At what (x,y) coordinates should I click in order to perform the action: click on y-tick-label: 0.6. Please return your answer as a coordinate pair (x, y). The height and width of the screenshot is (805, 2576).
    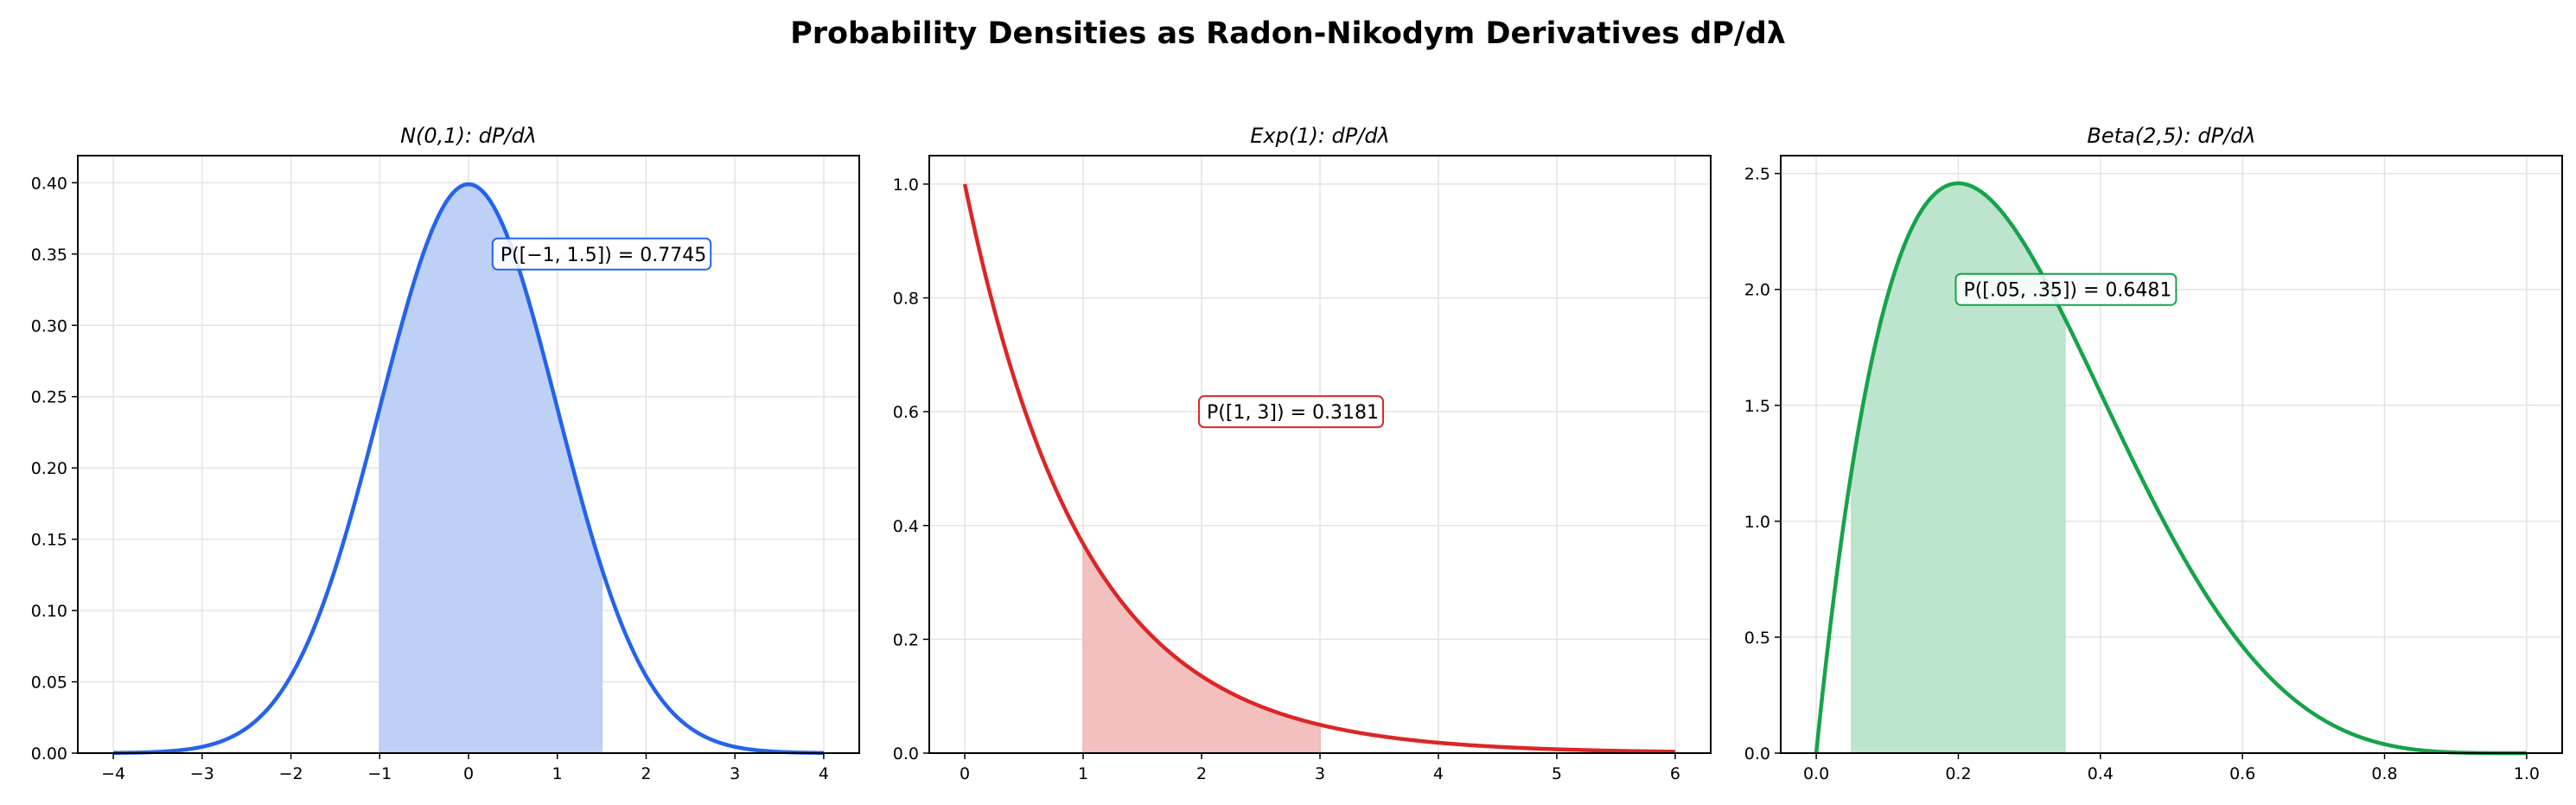
    Looking at the image, I should click on (906, 412).